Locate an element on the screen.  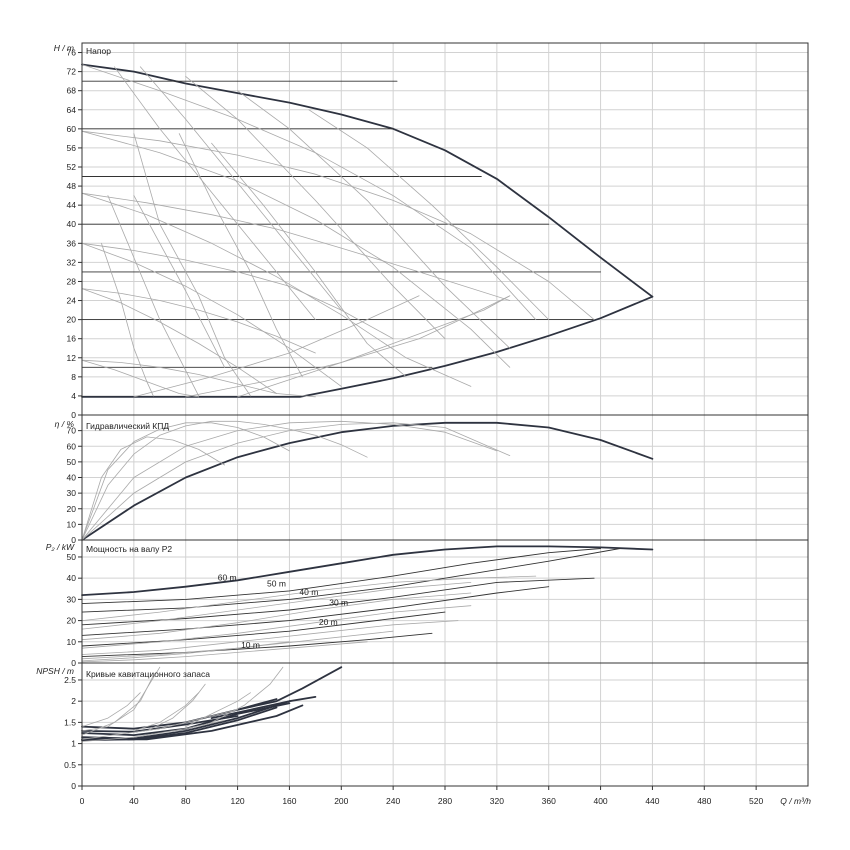
ytick-label-head: 64 is located at coordinates (72, 110).